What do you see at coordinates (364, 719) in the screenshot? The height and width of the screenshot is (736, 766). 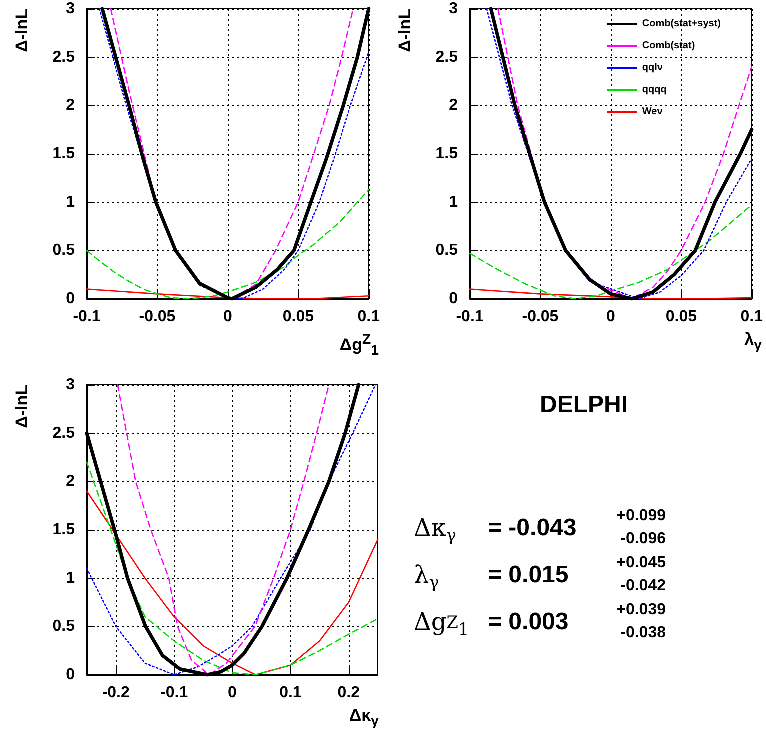 I see `x-axis-title: Δκ$_{γ}$` at bounding box center [364, 719].